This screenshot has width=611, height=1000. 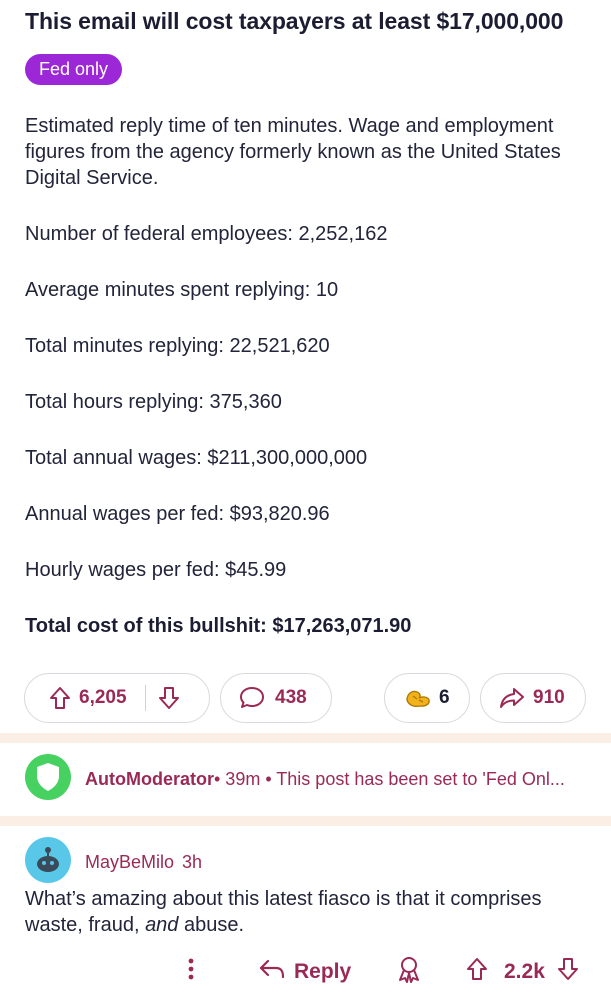 I want to click on kebab-menu-icon, so click(x=191, y=972).